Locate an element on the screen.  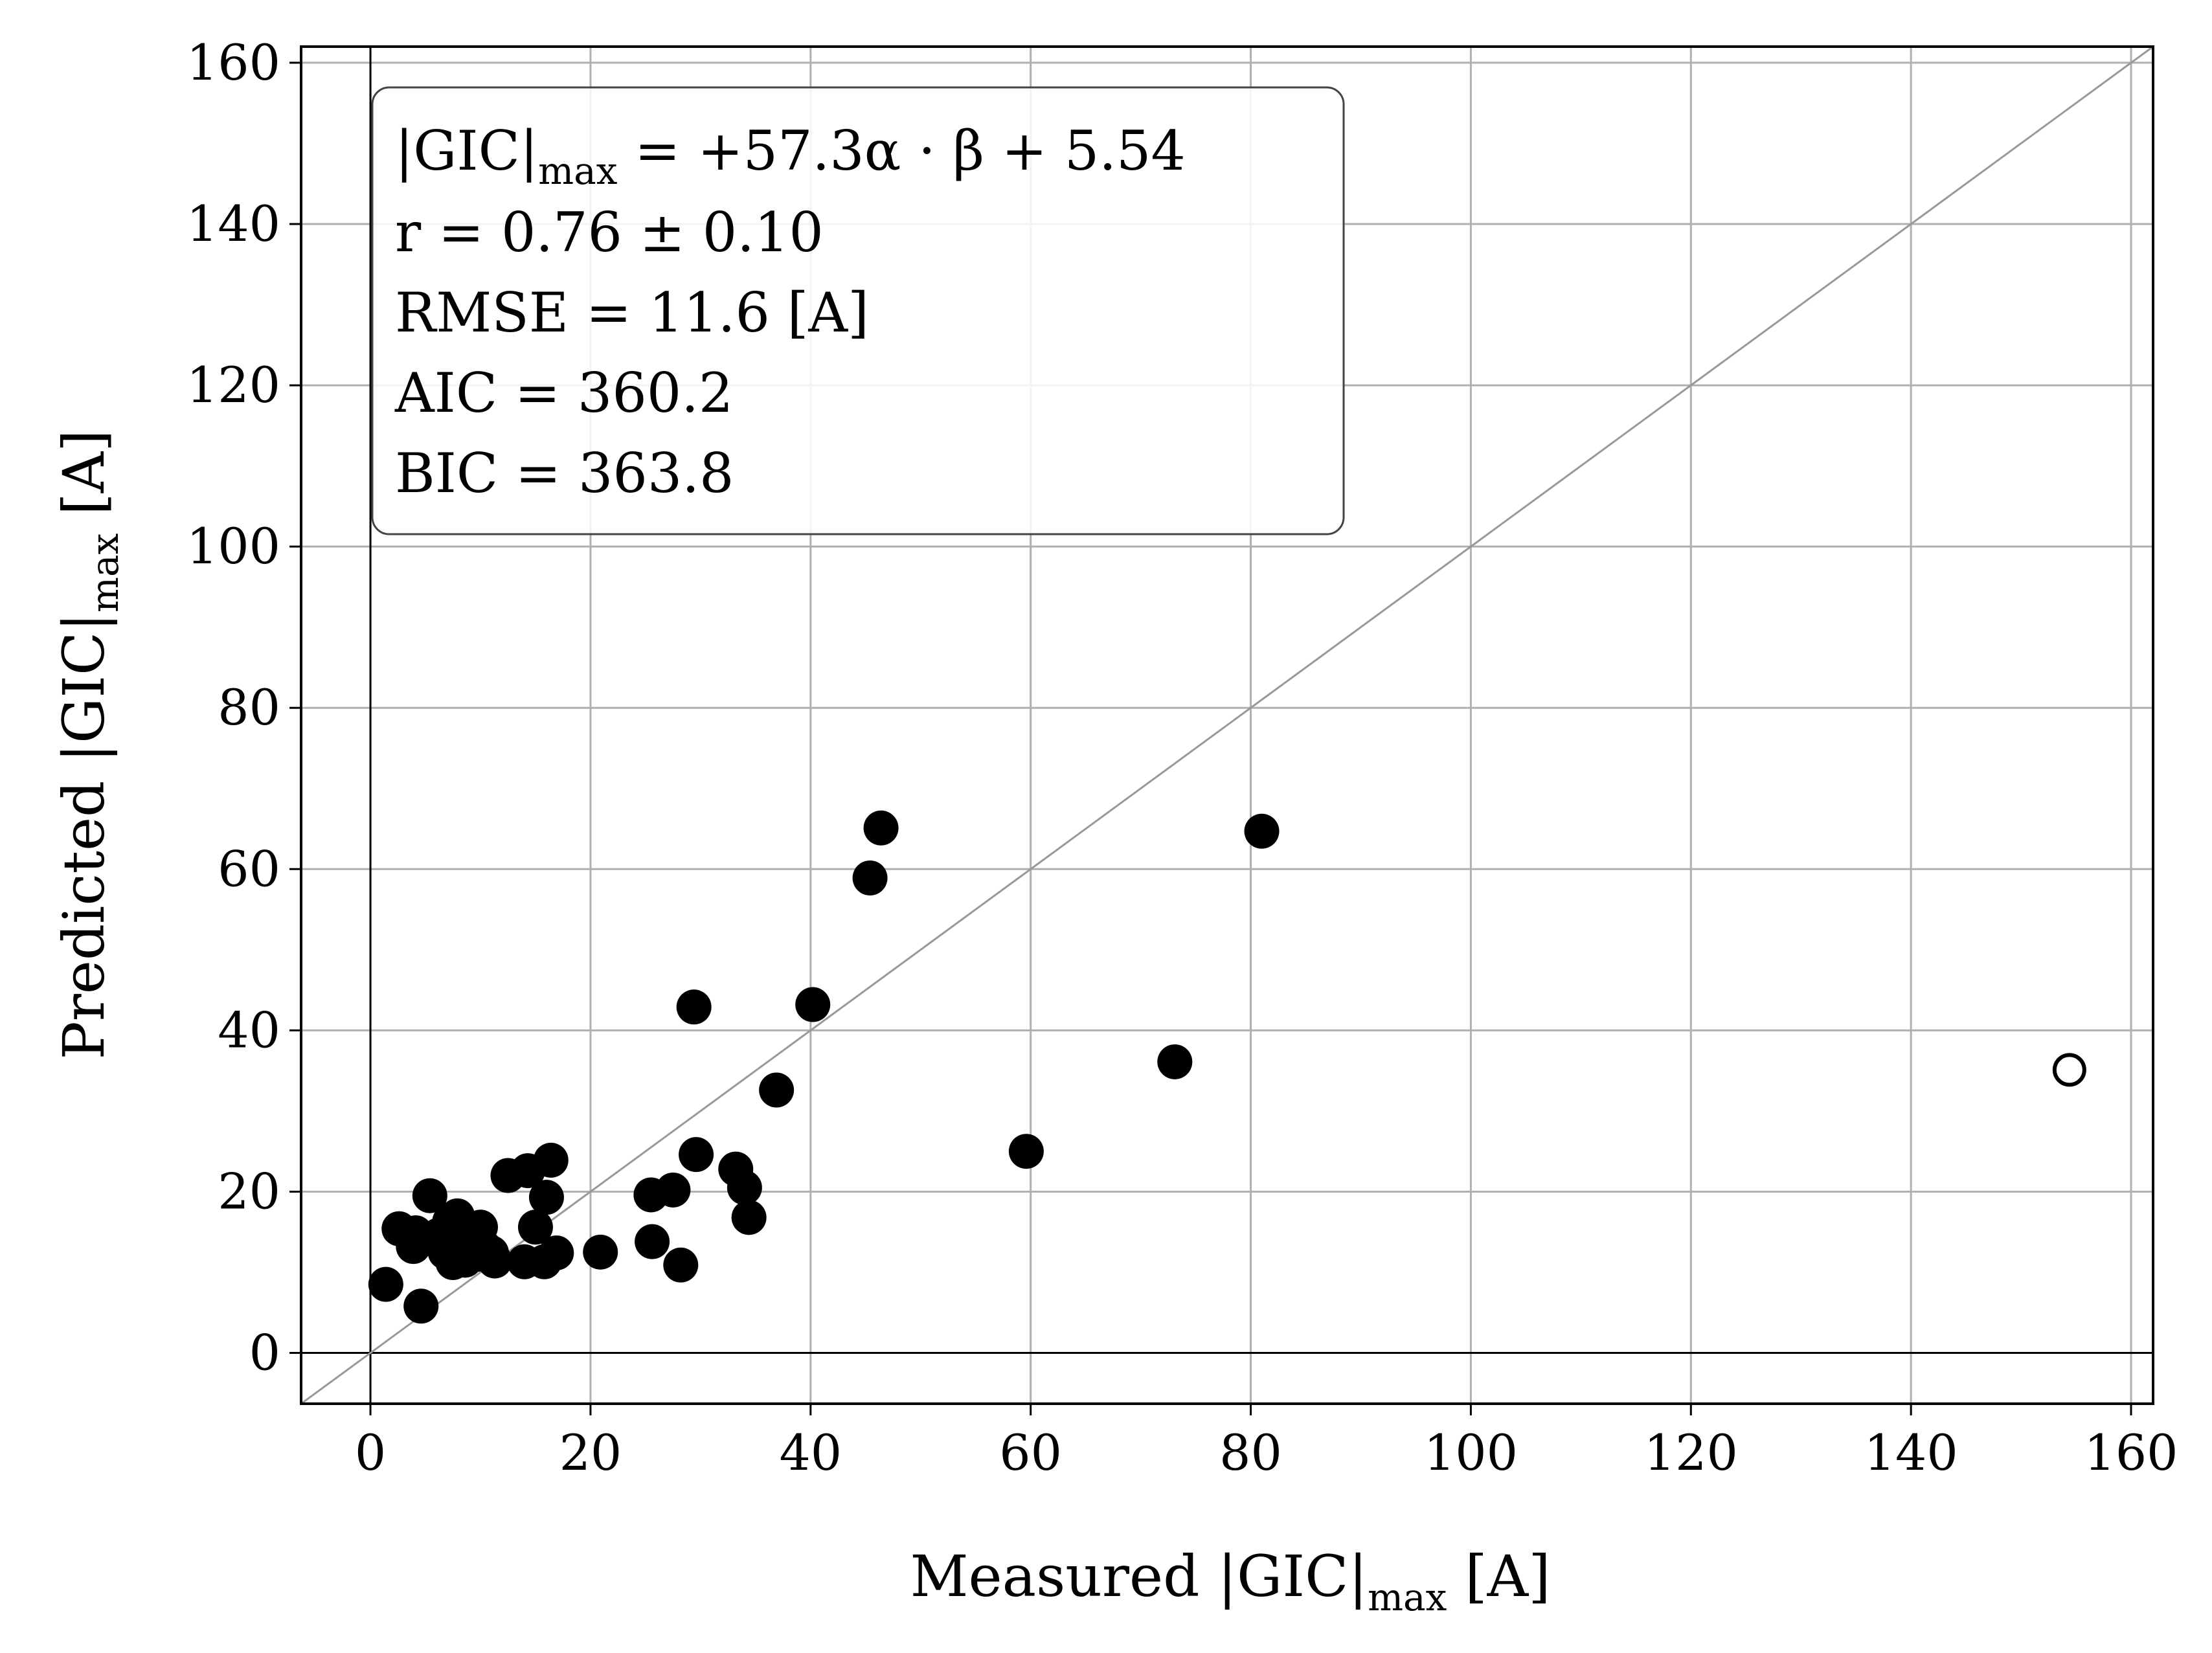
x-tick-label: 100 is located at coordinates (1471, 1452).